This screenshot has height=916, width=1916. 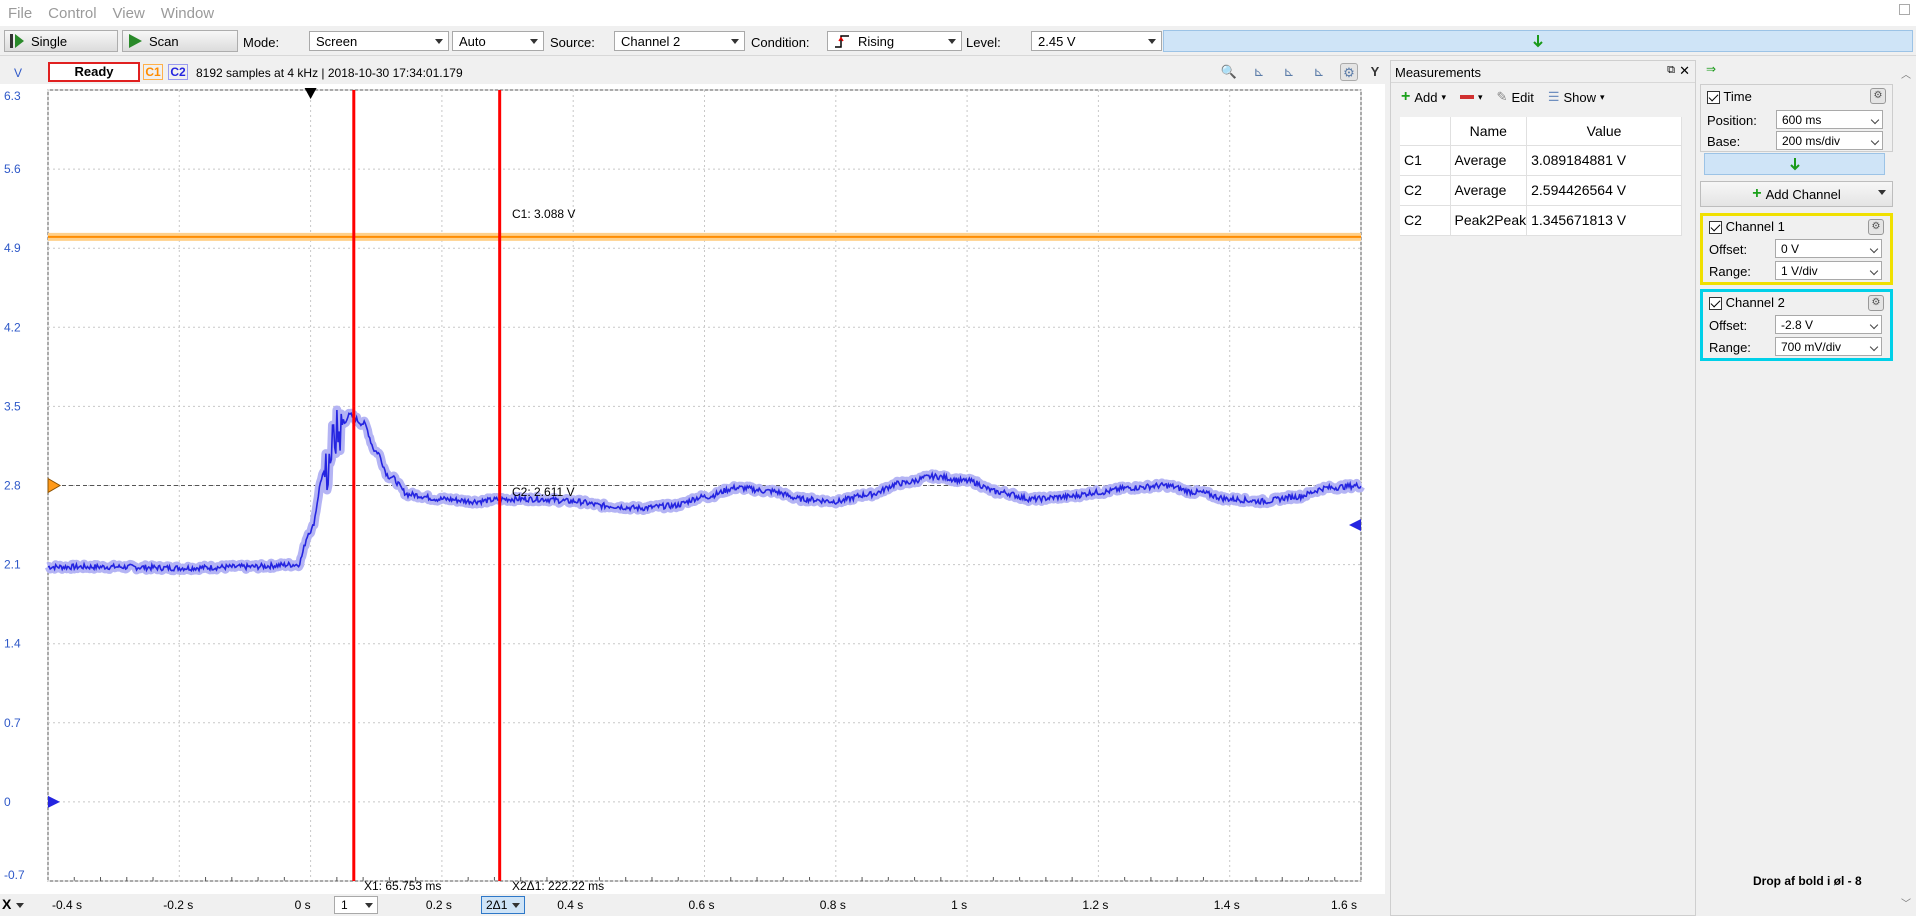 What do you see at coordinates (379, 41) in the screenshot?
I see `mode-select: Screen` at bounding box center [379, 41].